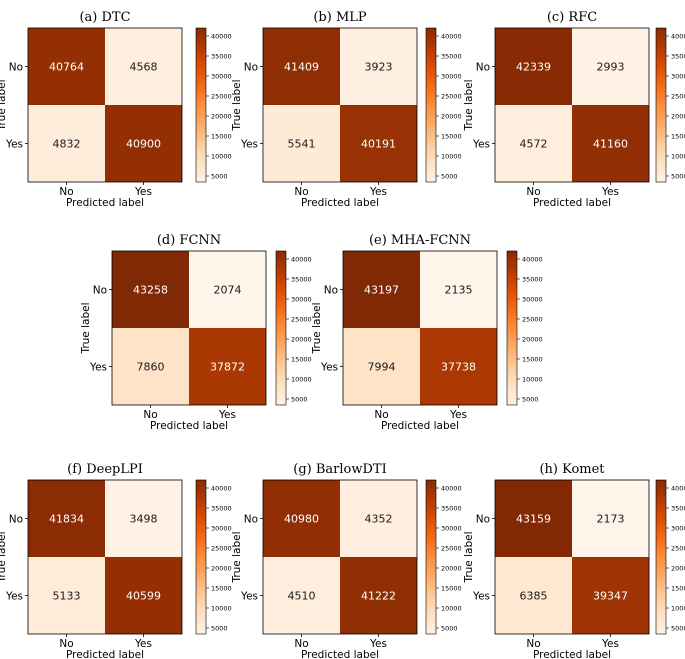  What do you see at coordinates (67, 144) in the screenshot?
I see `cell-value-label: 4832` at bounding box center [67, 144].